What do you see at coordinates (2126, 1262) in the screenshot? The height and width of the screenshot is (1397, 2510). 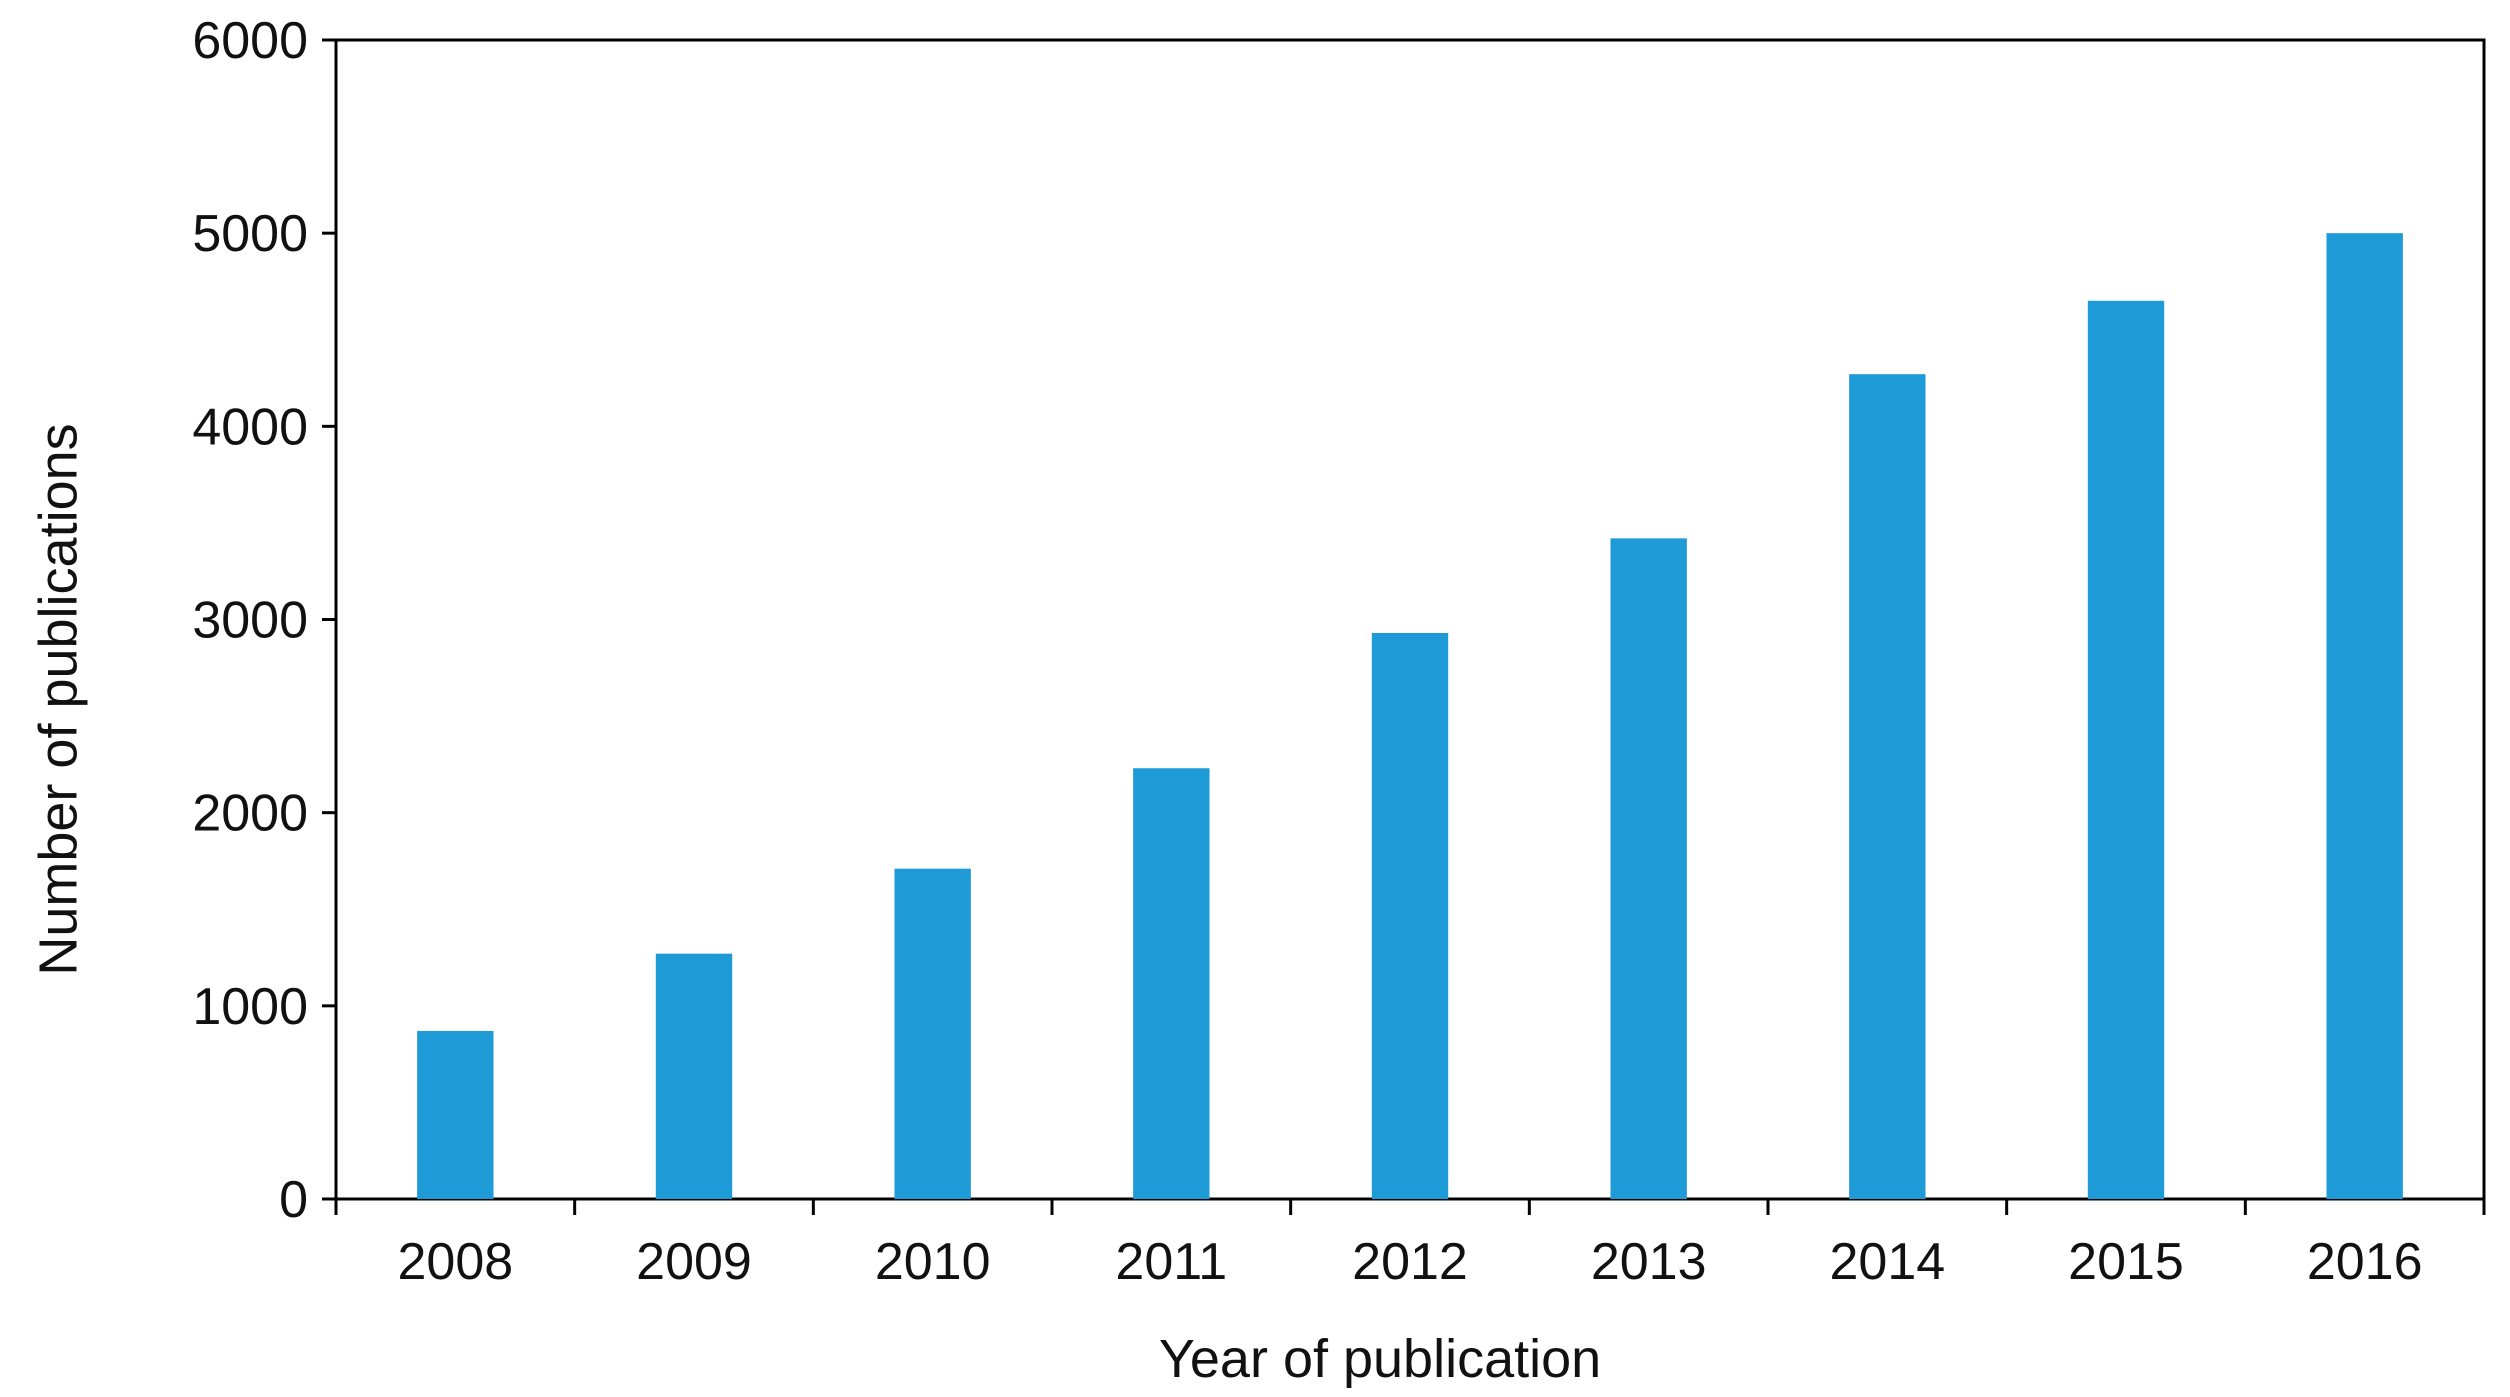 I see `x-tick-label: 2015` at bounding box center [2126, 1262].